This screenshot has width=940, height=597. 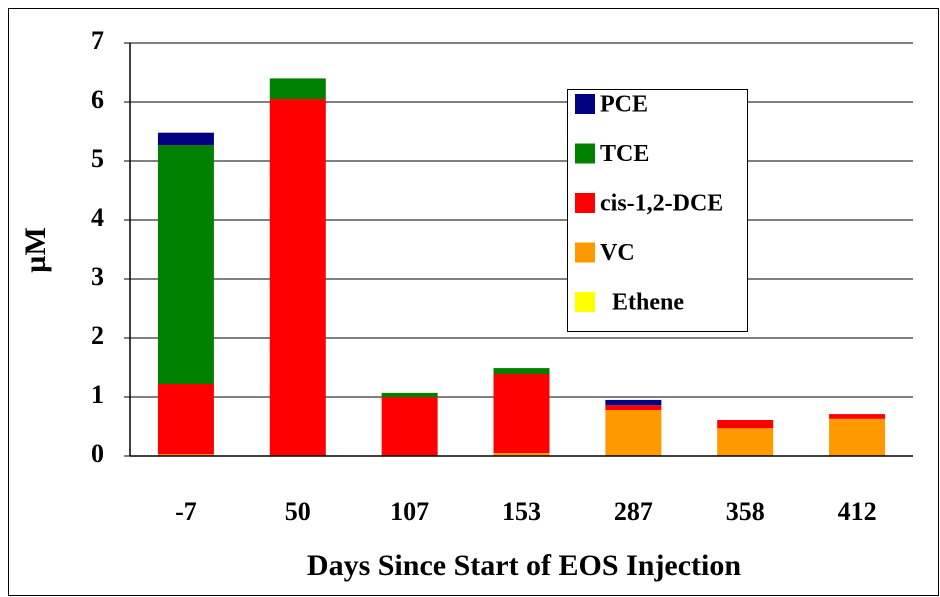 I want to click on x-axis-title: Days Since Start of EOS Injection, so click(x=524, y=565).